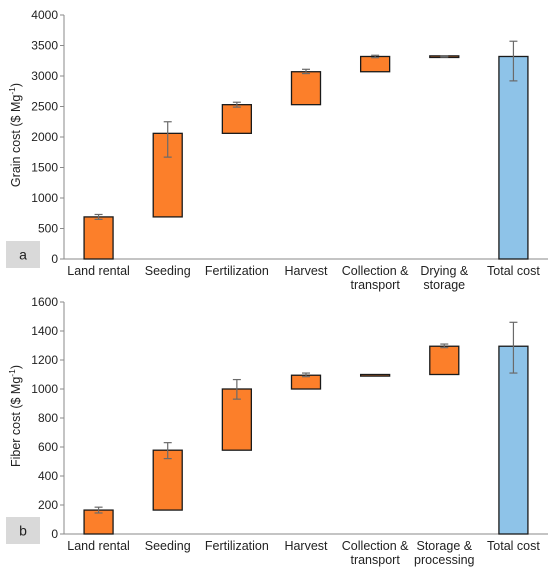 The width and height of the screenshot is (550, 575). I want to click on y-axis-label: Grain cost ($ Mg-1), so click(15, 135).